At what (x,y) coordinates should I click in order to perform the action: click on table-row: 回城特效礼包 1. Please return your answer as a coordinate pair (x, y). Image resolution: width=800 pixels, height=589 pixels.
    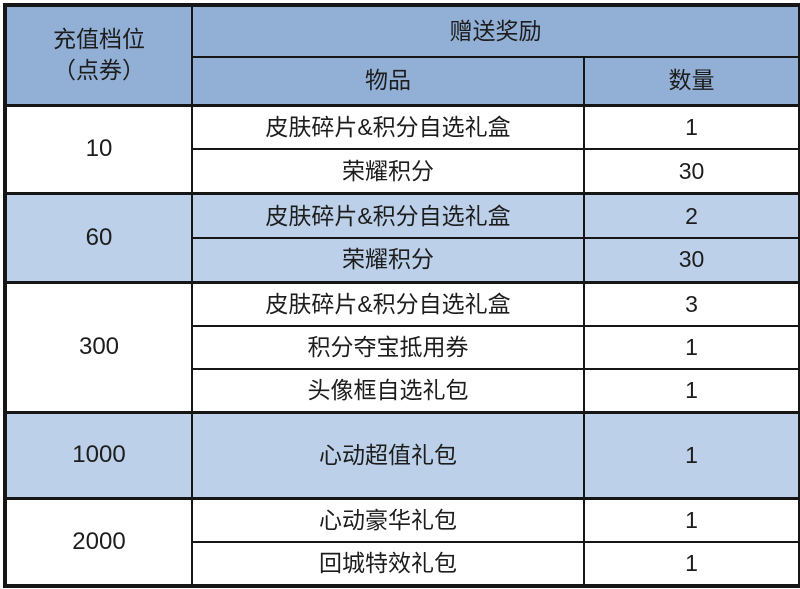
    Looking at the image, I should click on (402, 564).